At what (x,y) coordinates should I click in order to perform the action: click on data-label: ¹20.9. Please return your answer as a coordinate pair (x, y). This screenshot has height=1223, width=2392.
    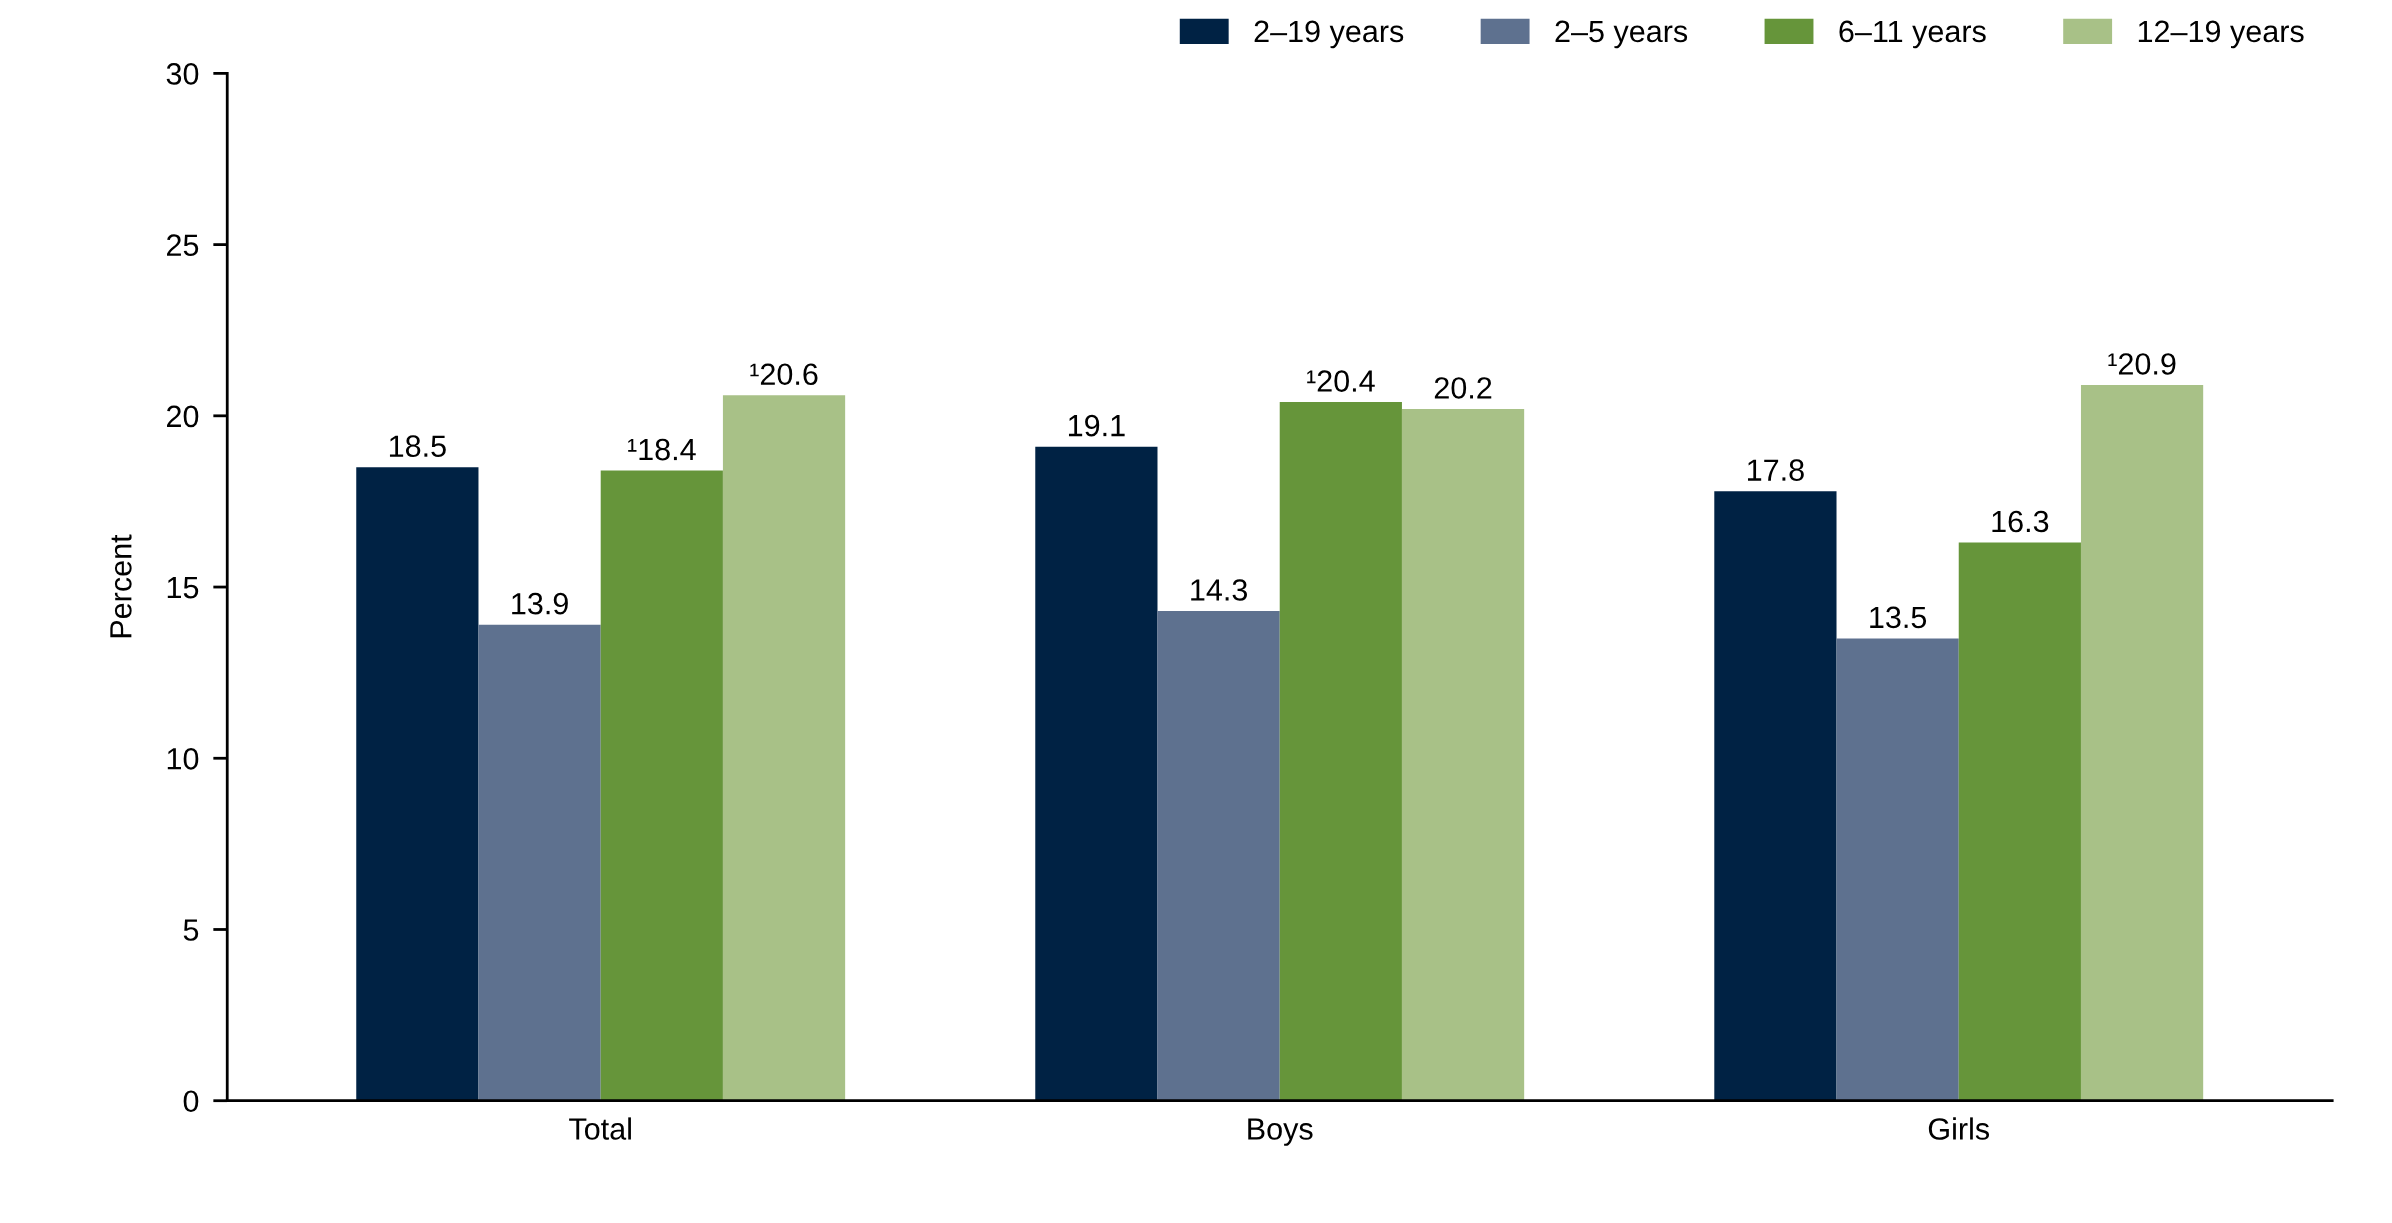
    Looking at the image, I should click on (2142, 364).